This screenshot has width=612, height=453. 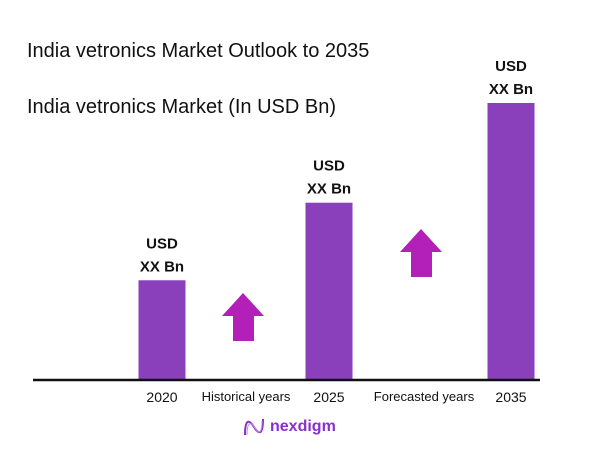 What do you see at coordinates (424, 396) in the screenshot?
I see `period-label: Forecasted years` at bounding box center [424, 396].